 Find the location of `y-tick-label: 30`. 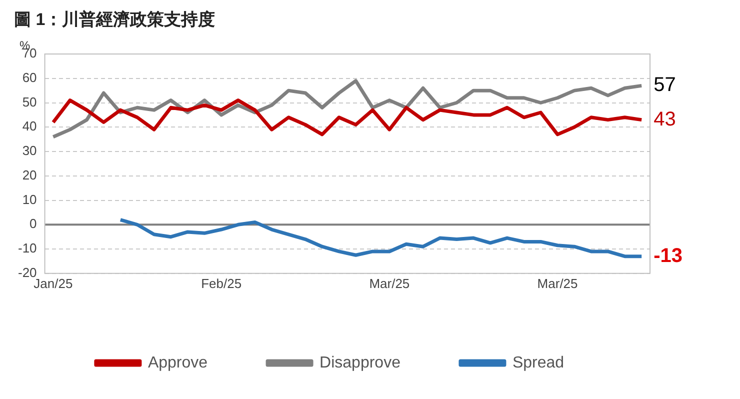

y-tick-label: 30 is located at coordinates (29, 150).